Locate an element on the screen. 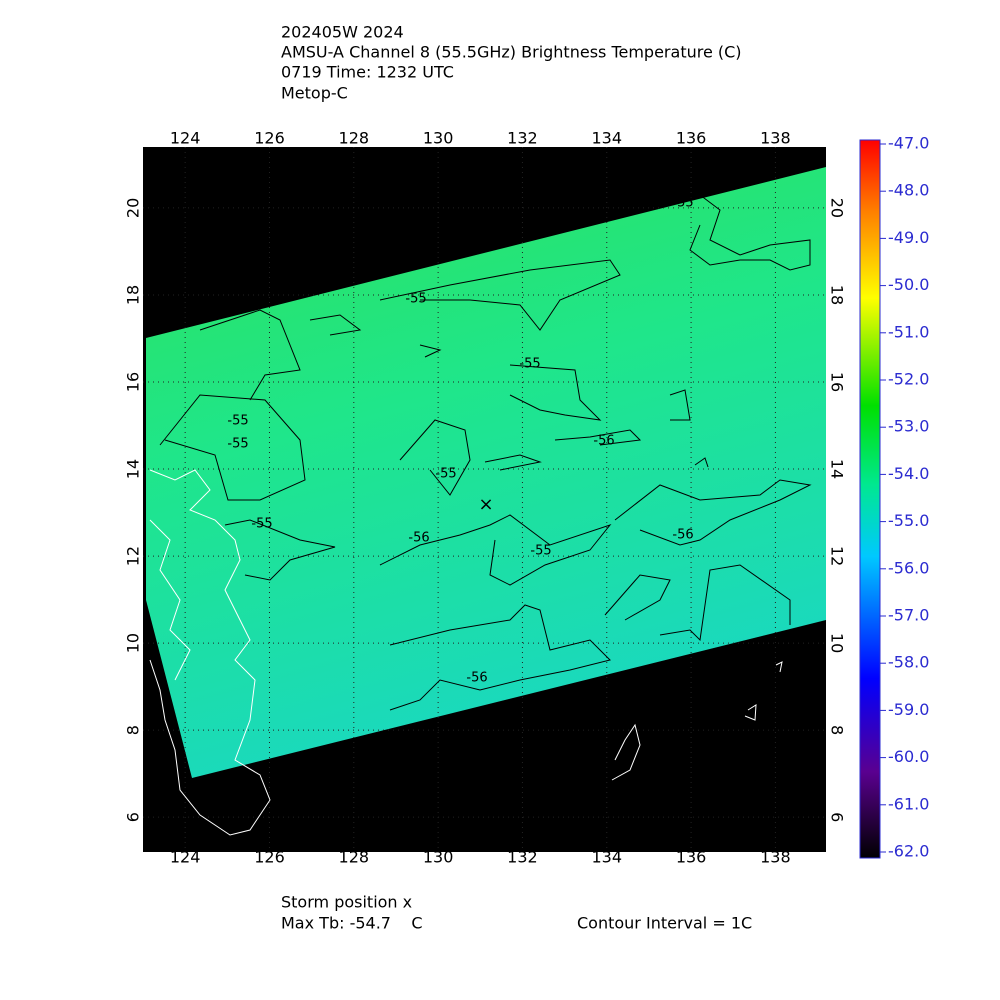 The image size is (1000, 1000). lon-label-bottom: 138 is located at coordinates (775, 857).